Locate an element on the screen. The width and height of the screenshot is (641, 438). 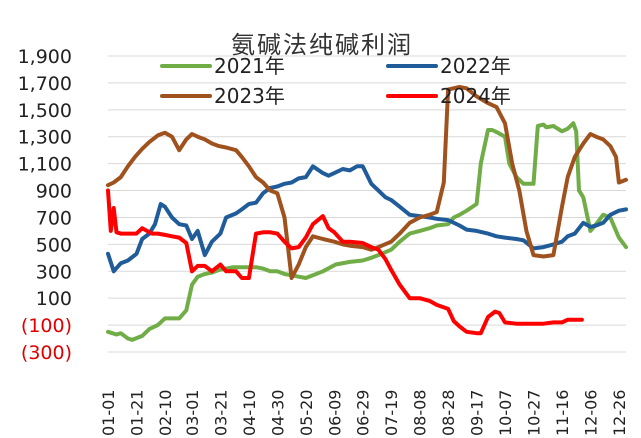
y-tick-label: (100) is located at coordinates (46, 326).